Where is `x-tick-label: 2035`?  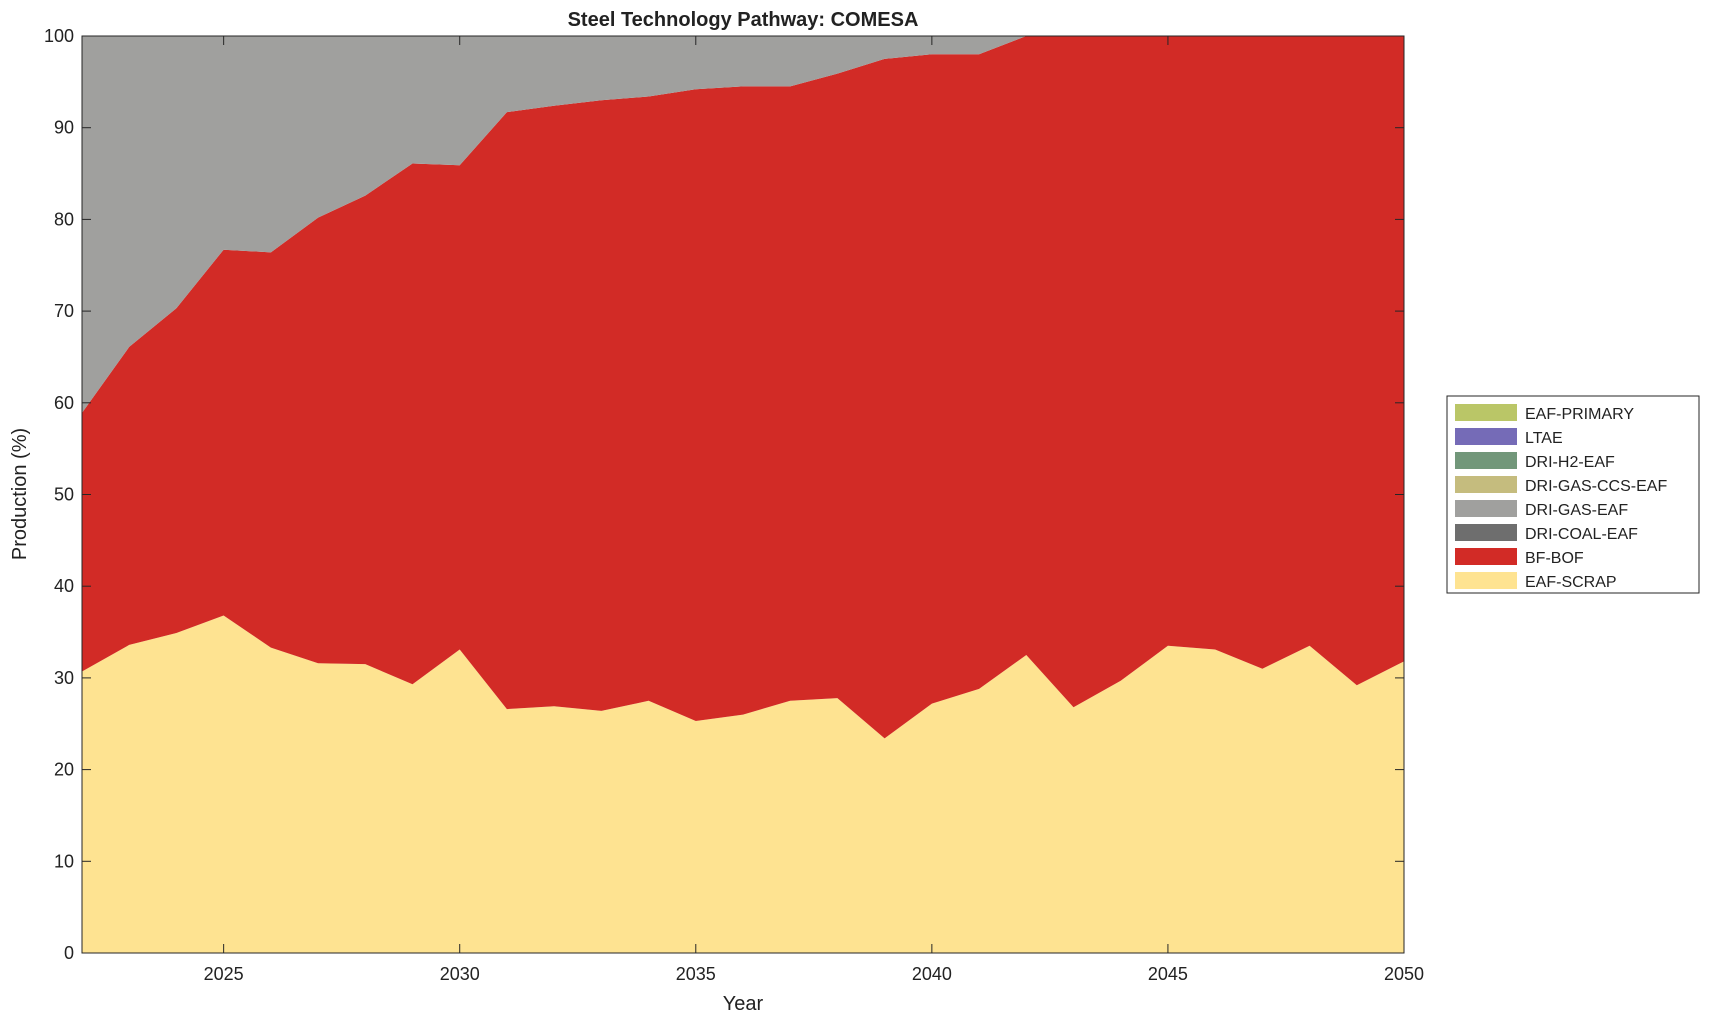 x-tick-label: 2035 is located at coordinates (696, 974).